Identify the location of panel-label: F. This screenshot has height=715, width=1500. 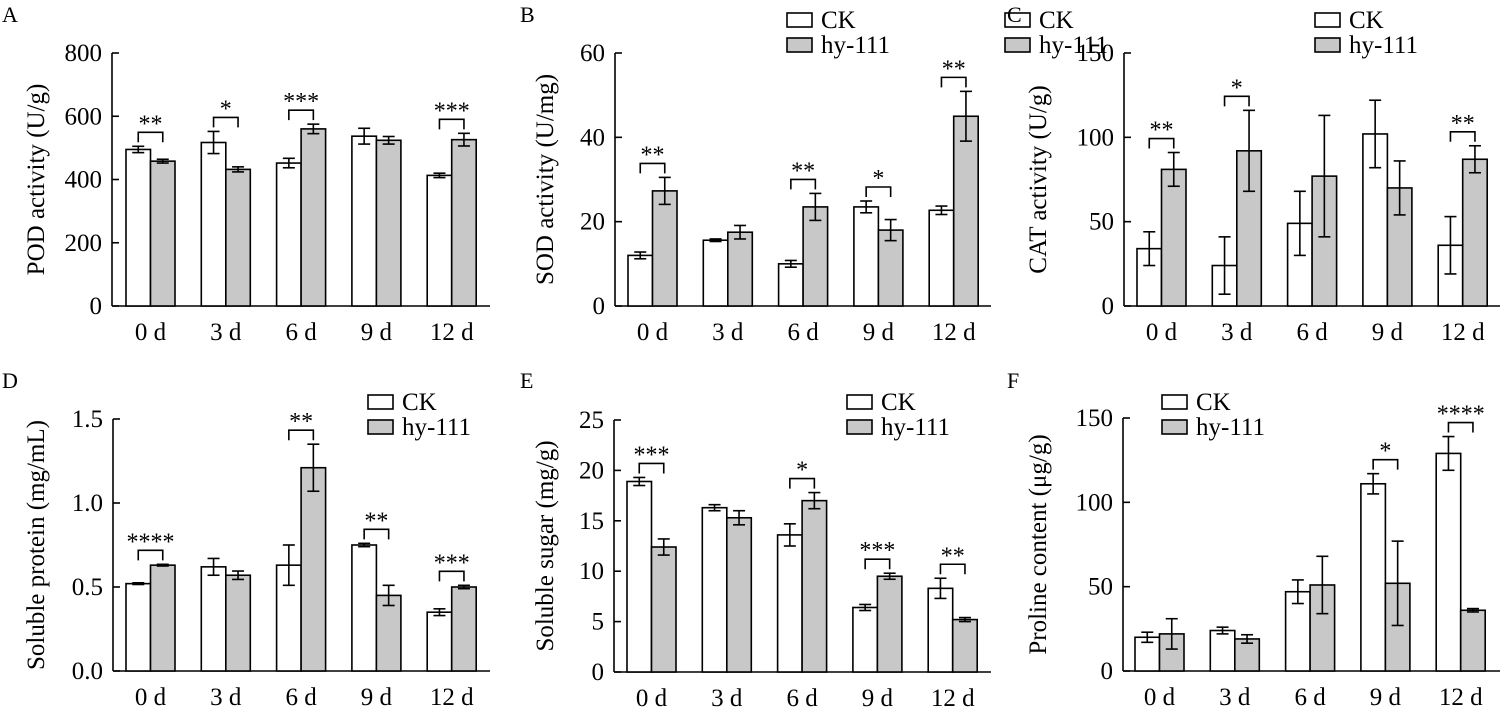
(1013, 380).